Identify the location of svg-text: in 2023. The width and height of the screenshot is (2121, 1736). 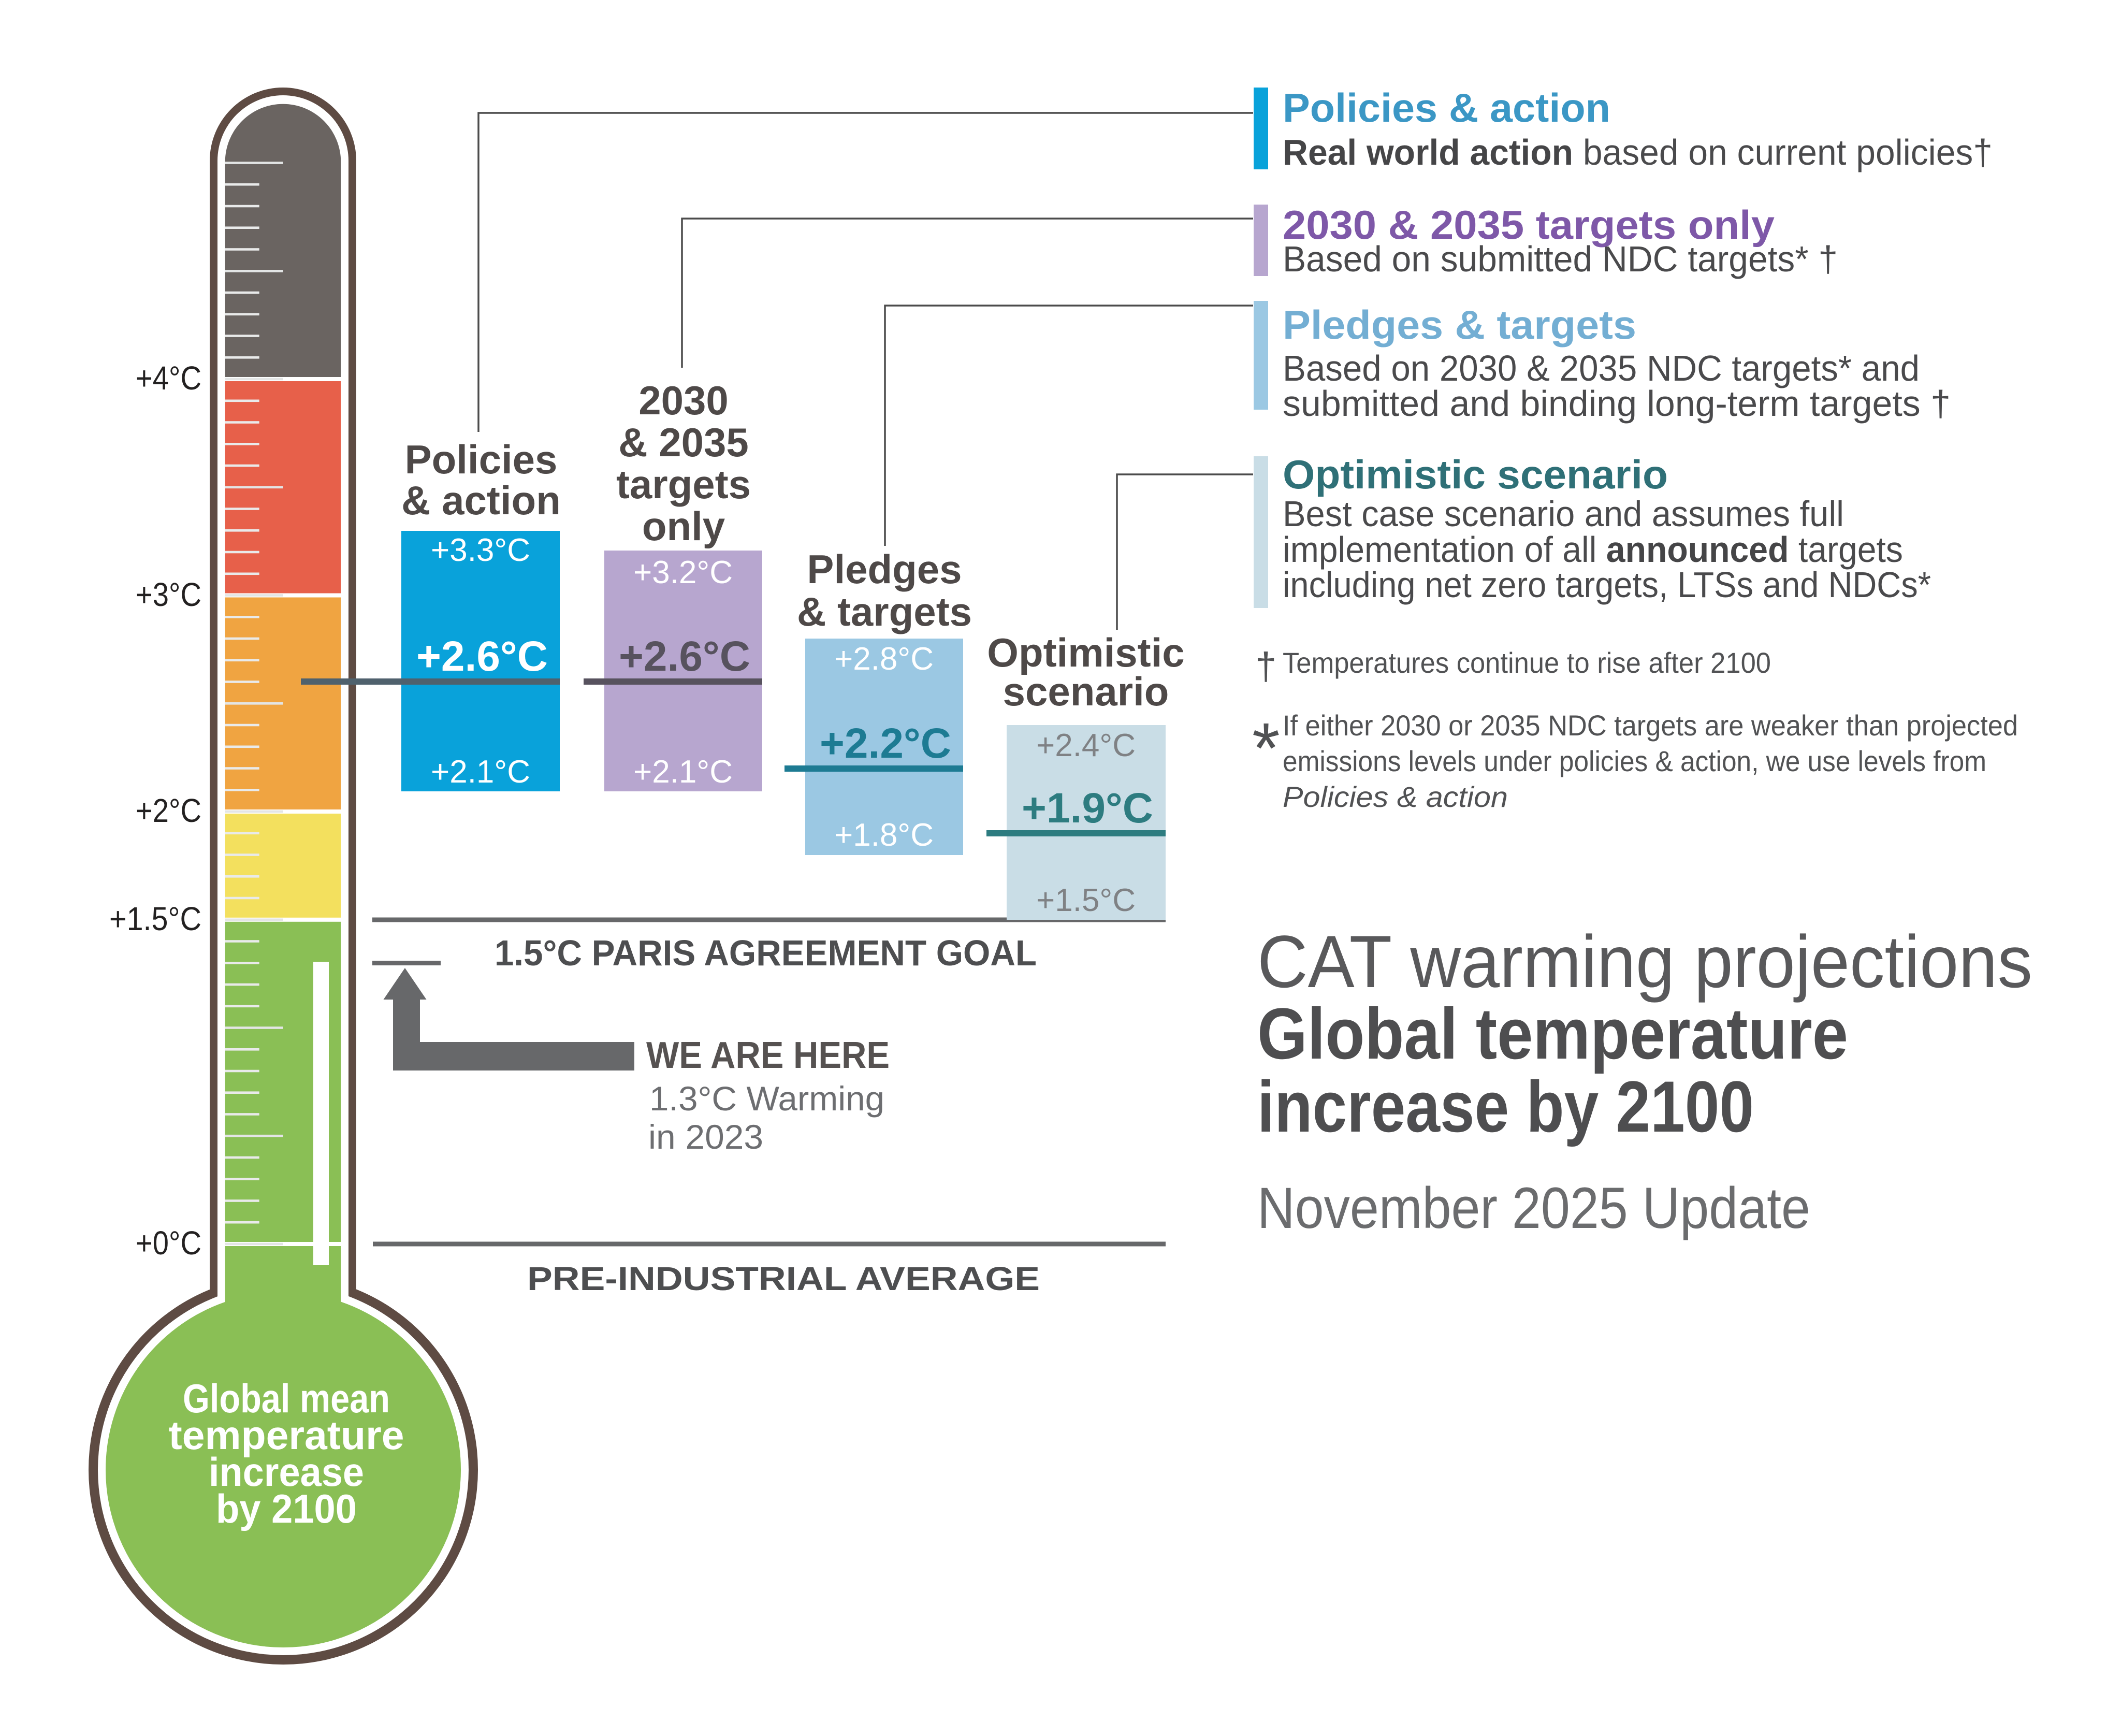
(705, 1137).